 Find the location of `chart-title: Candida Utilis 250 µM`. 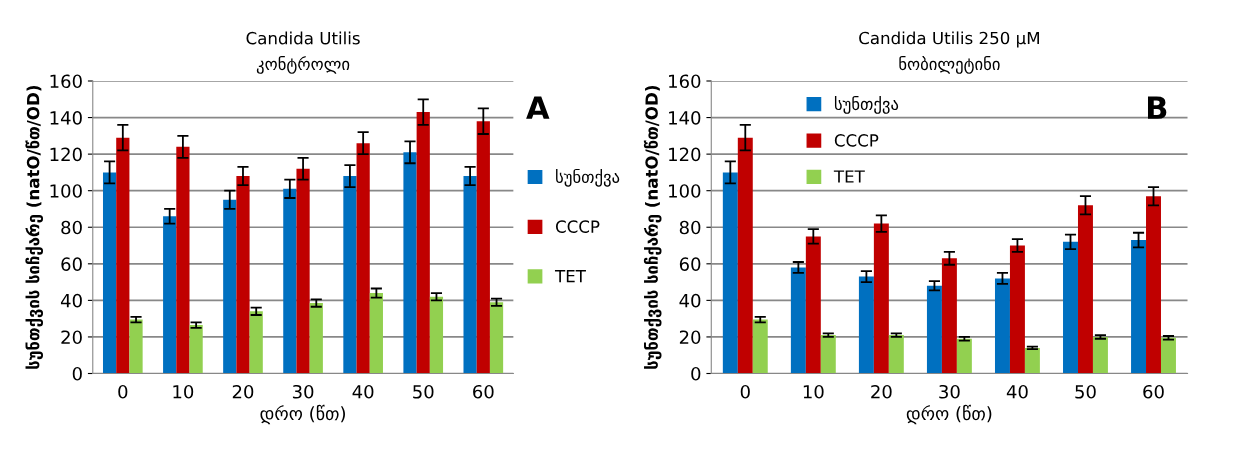

chart-title: Candida Utilis 250 µM is located at coordinates (949, 39).